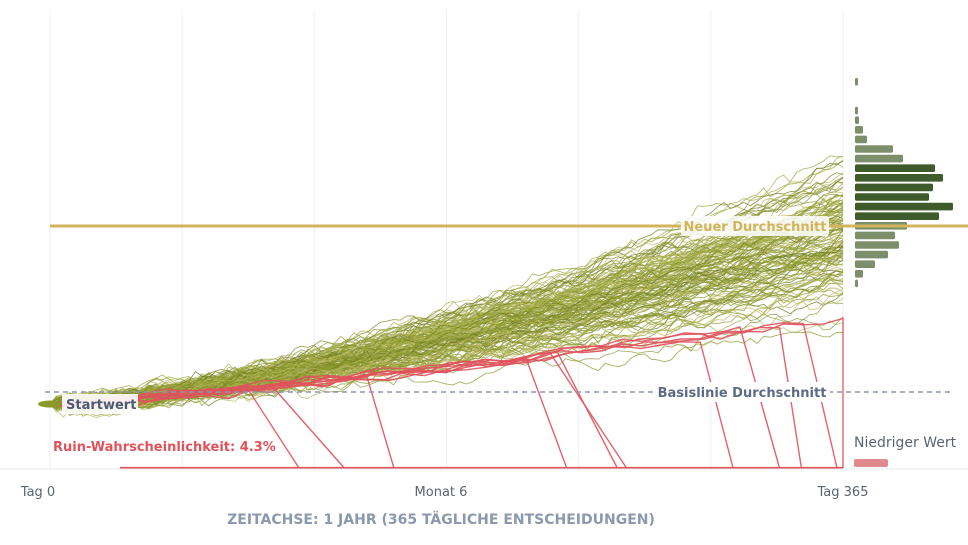 This screenshot has width=968, height=545. What do you see at coordinates (37, 492) in the screenshot?
I see `x-tick-label: Tag 0` at bounding box center [37, 492].